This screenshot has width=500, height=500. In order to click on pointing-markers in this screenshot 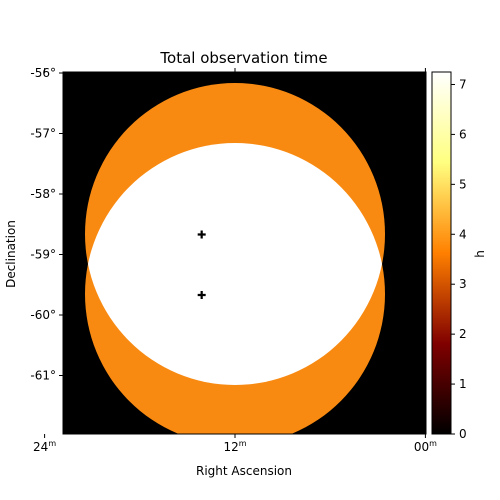, I will do `click(201, 265)`.